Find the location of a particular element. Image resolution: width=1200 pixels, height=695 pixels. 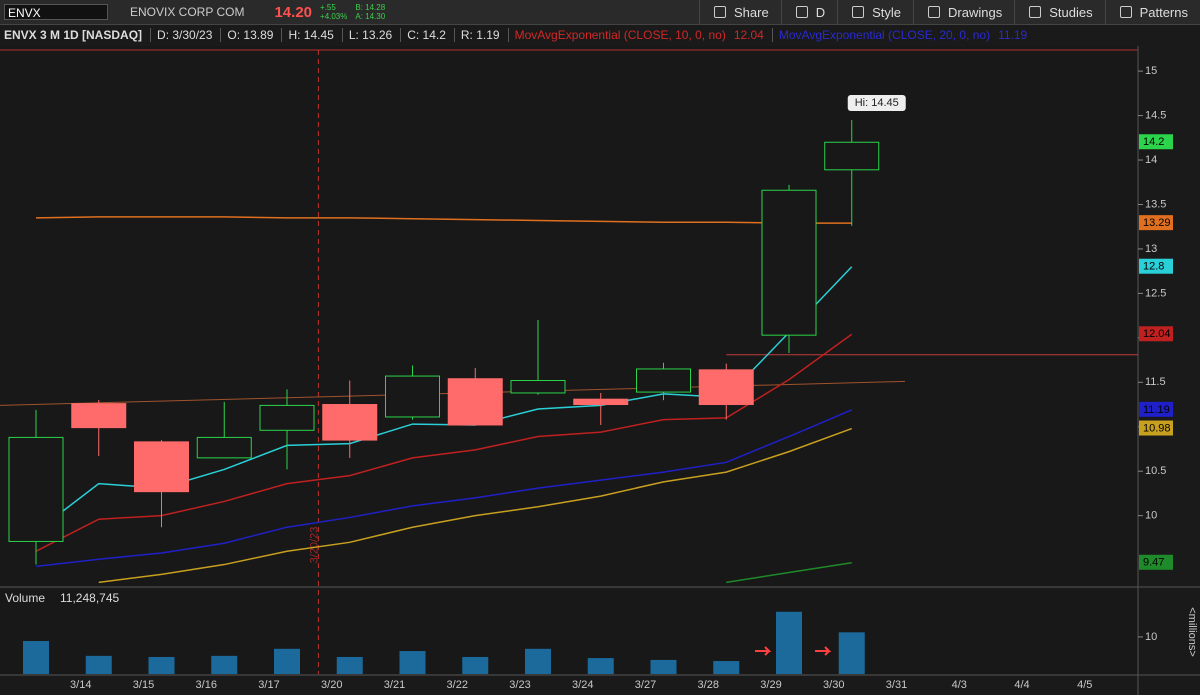

toolbar-button: Share is located at coordinates (740, 12).